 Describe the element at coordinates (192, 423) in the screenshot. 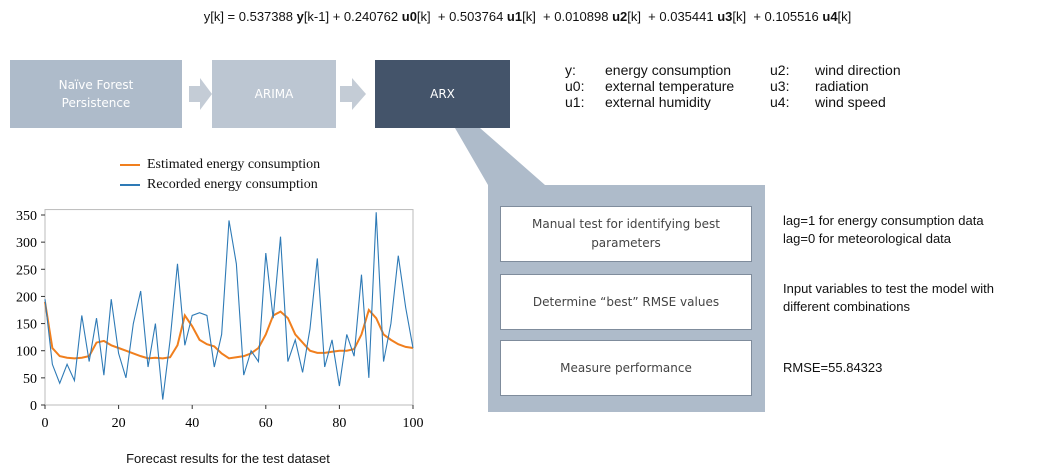

I see `x-tick-label: 40` at that location.